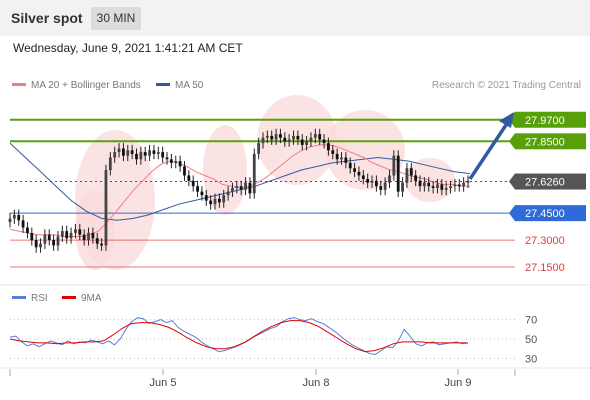 The width and height of the screenshot is (590, 400). I want to click on rsi-line, so click(239, 336).